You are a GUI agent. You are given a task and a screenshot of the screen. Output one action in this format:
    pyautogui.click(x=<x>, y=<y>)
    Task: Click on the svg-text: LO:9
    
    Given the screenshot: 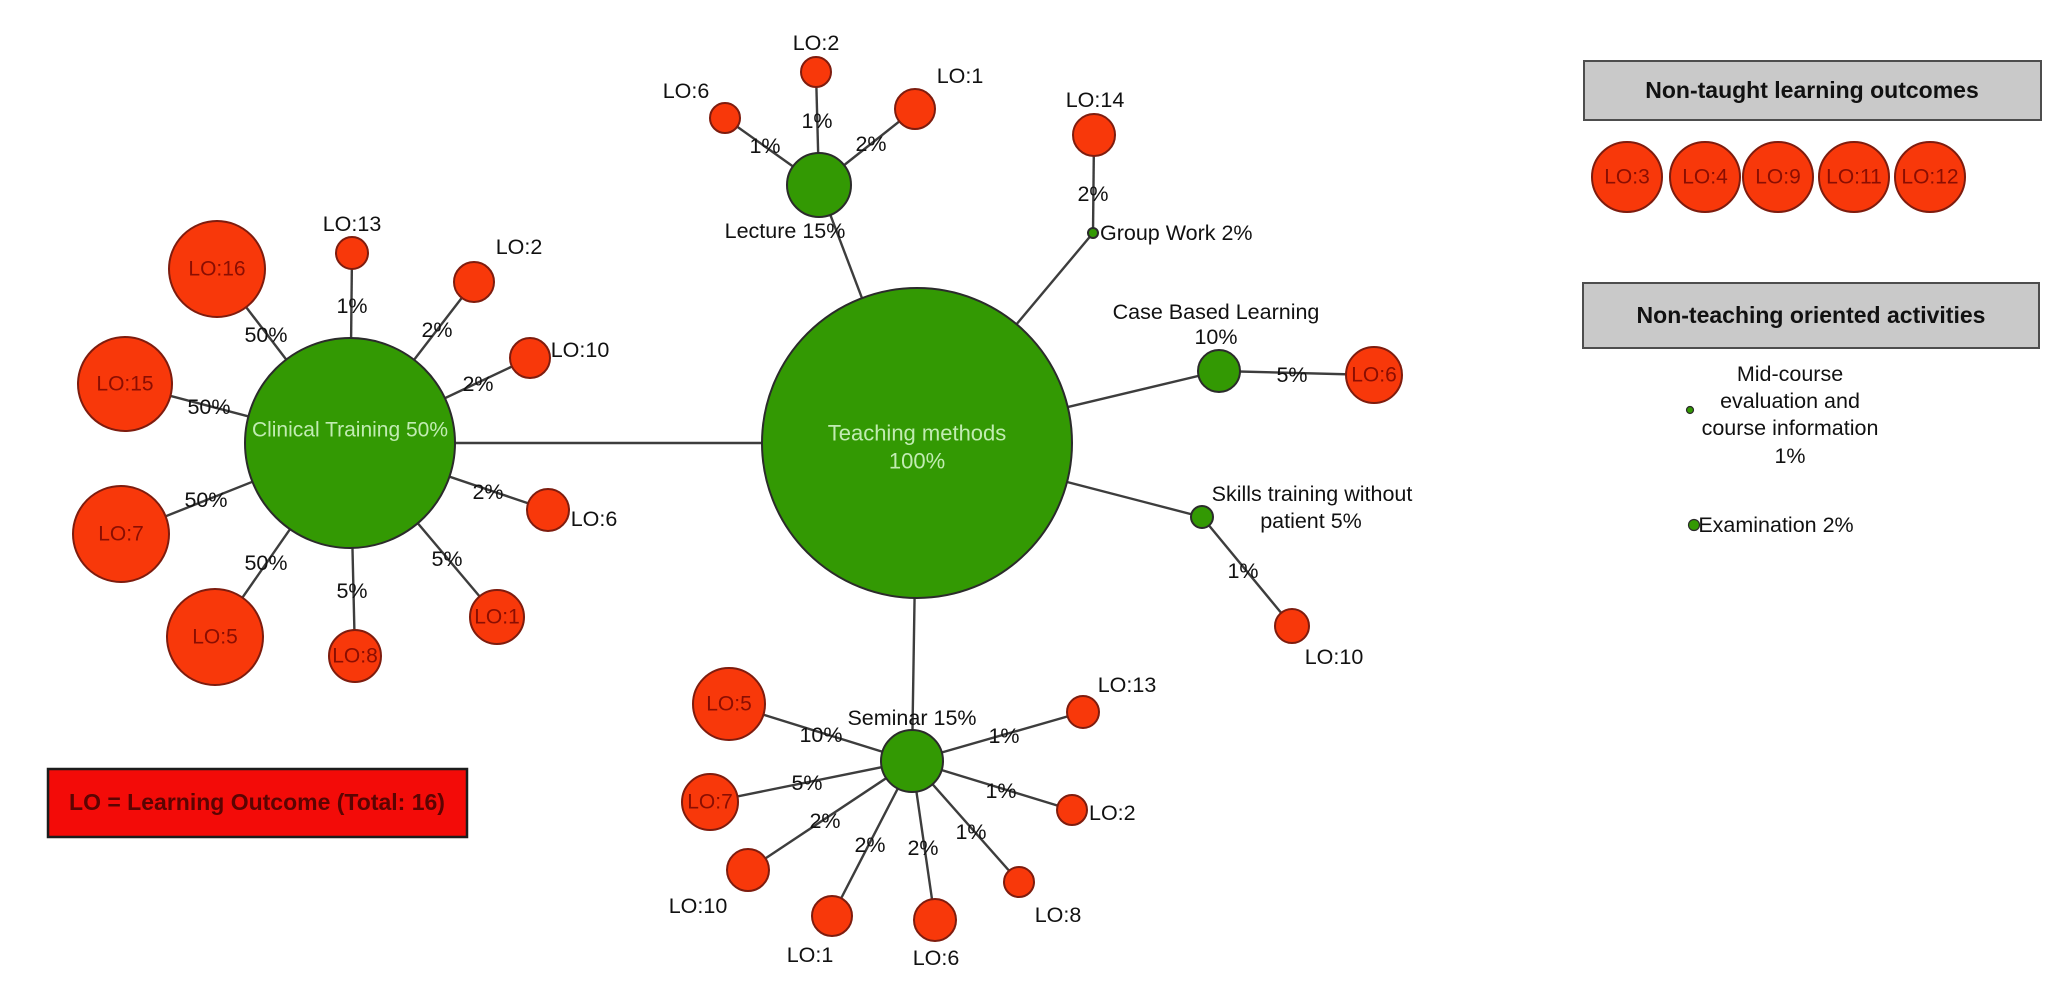 What is the action you would take?
    pyautogui.click(x=1778, y=177)
    